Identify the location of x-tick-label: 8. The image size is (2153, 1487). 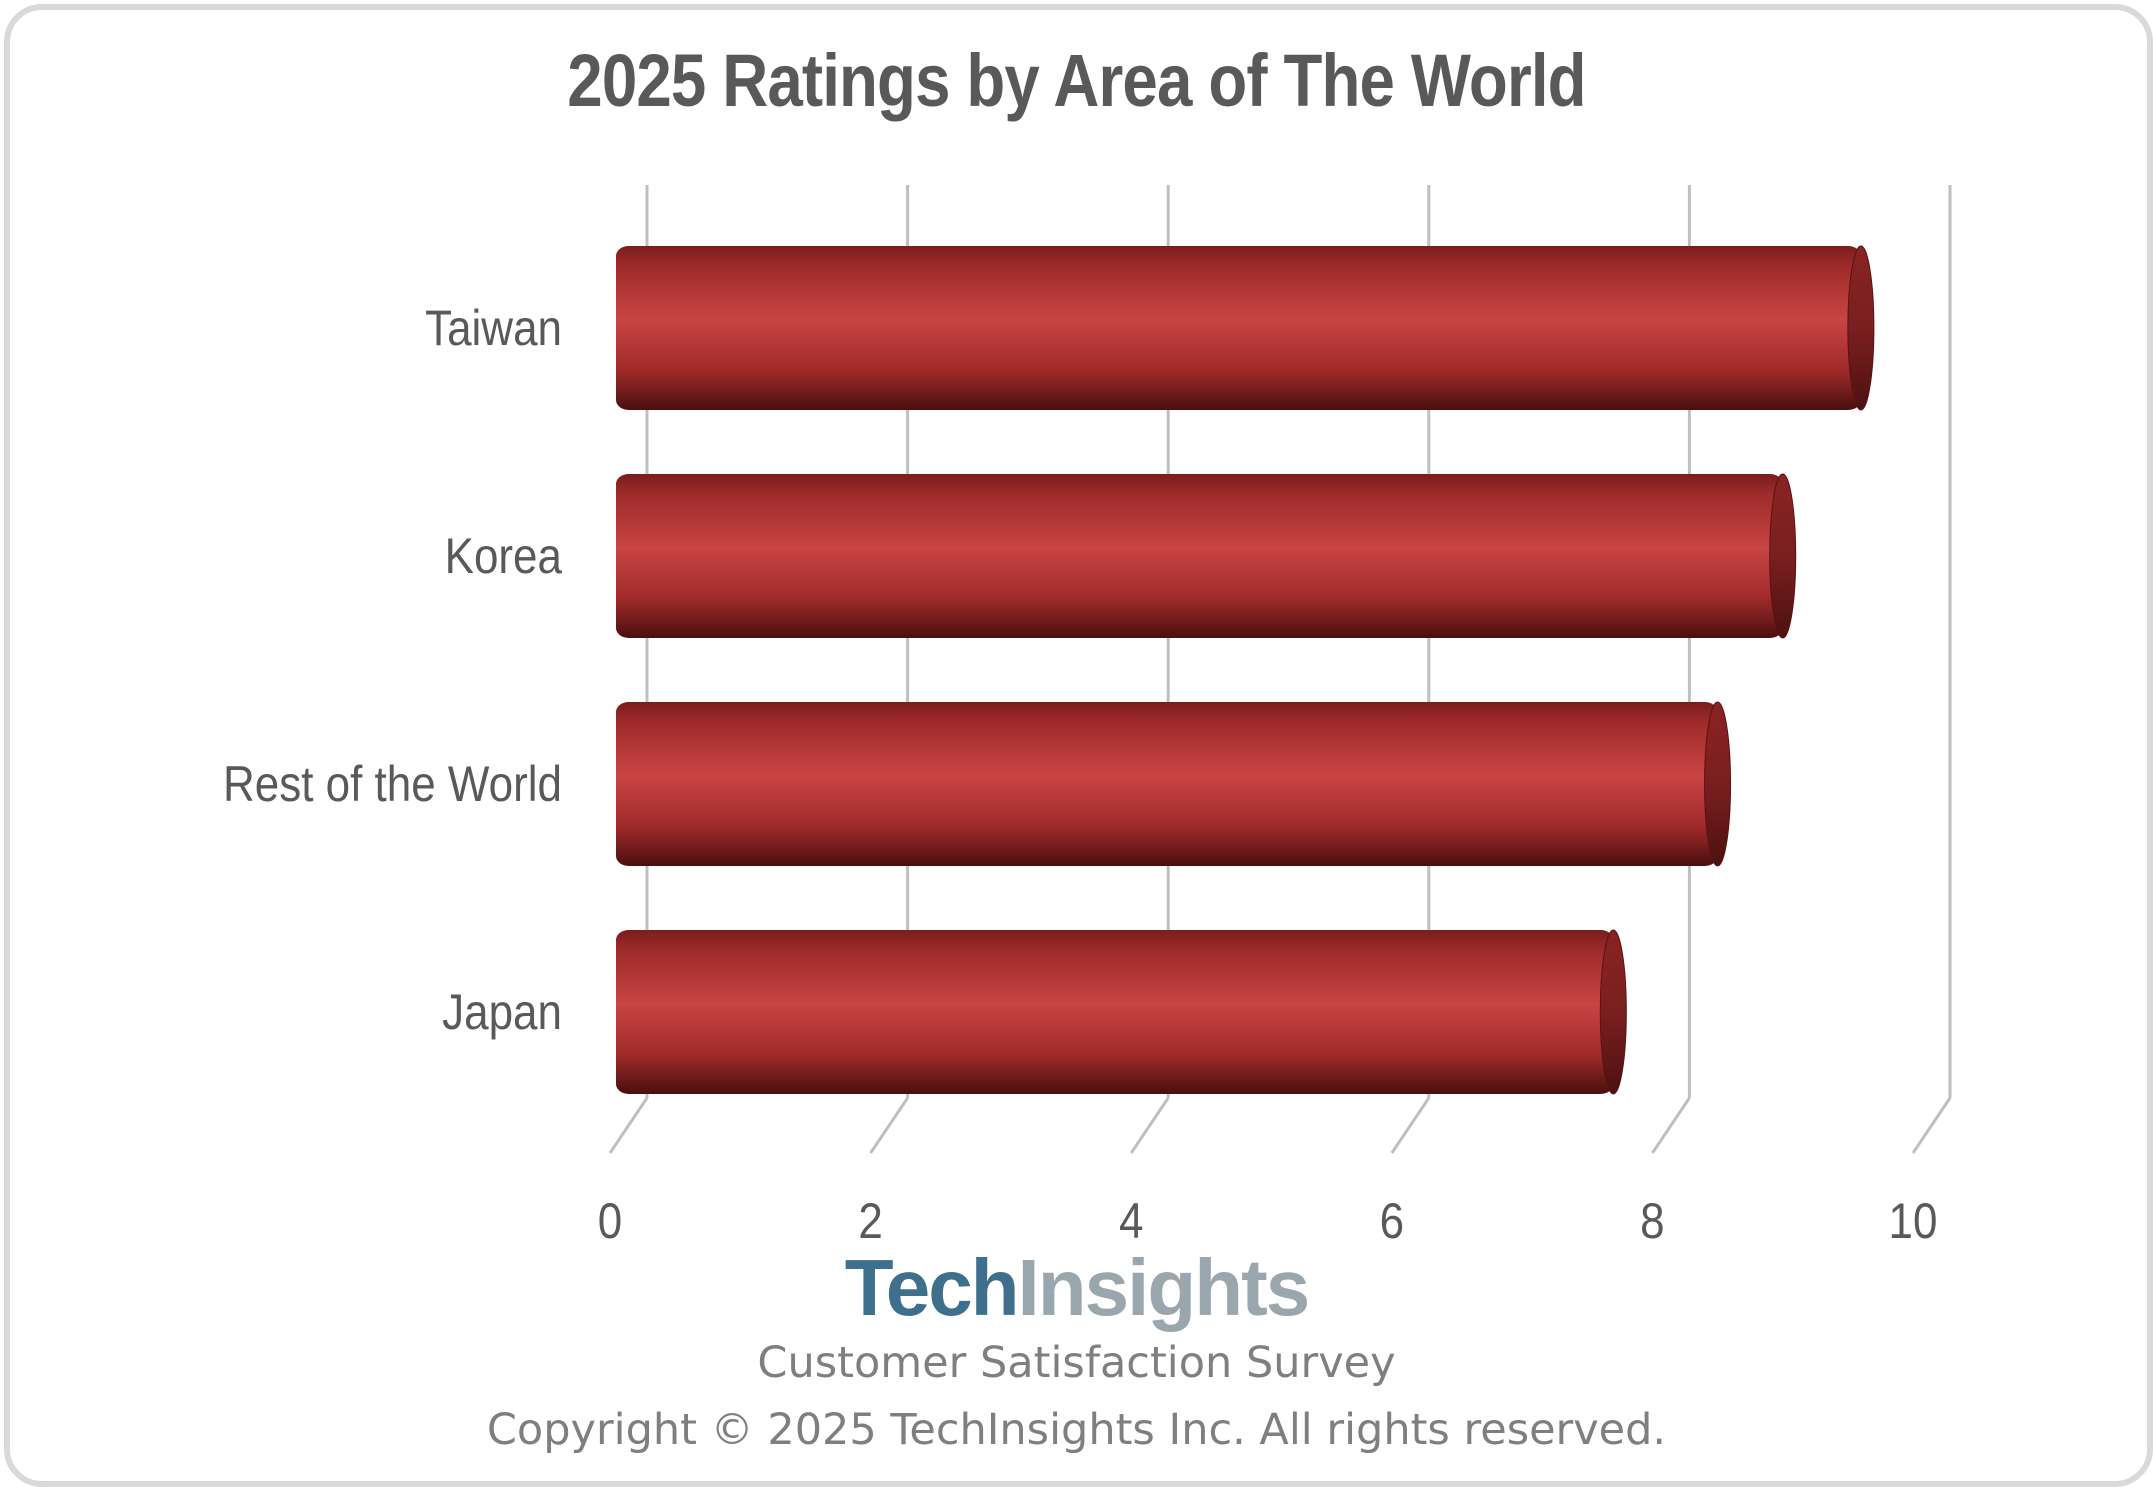
(1652, 1220).